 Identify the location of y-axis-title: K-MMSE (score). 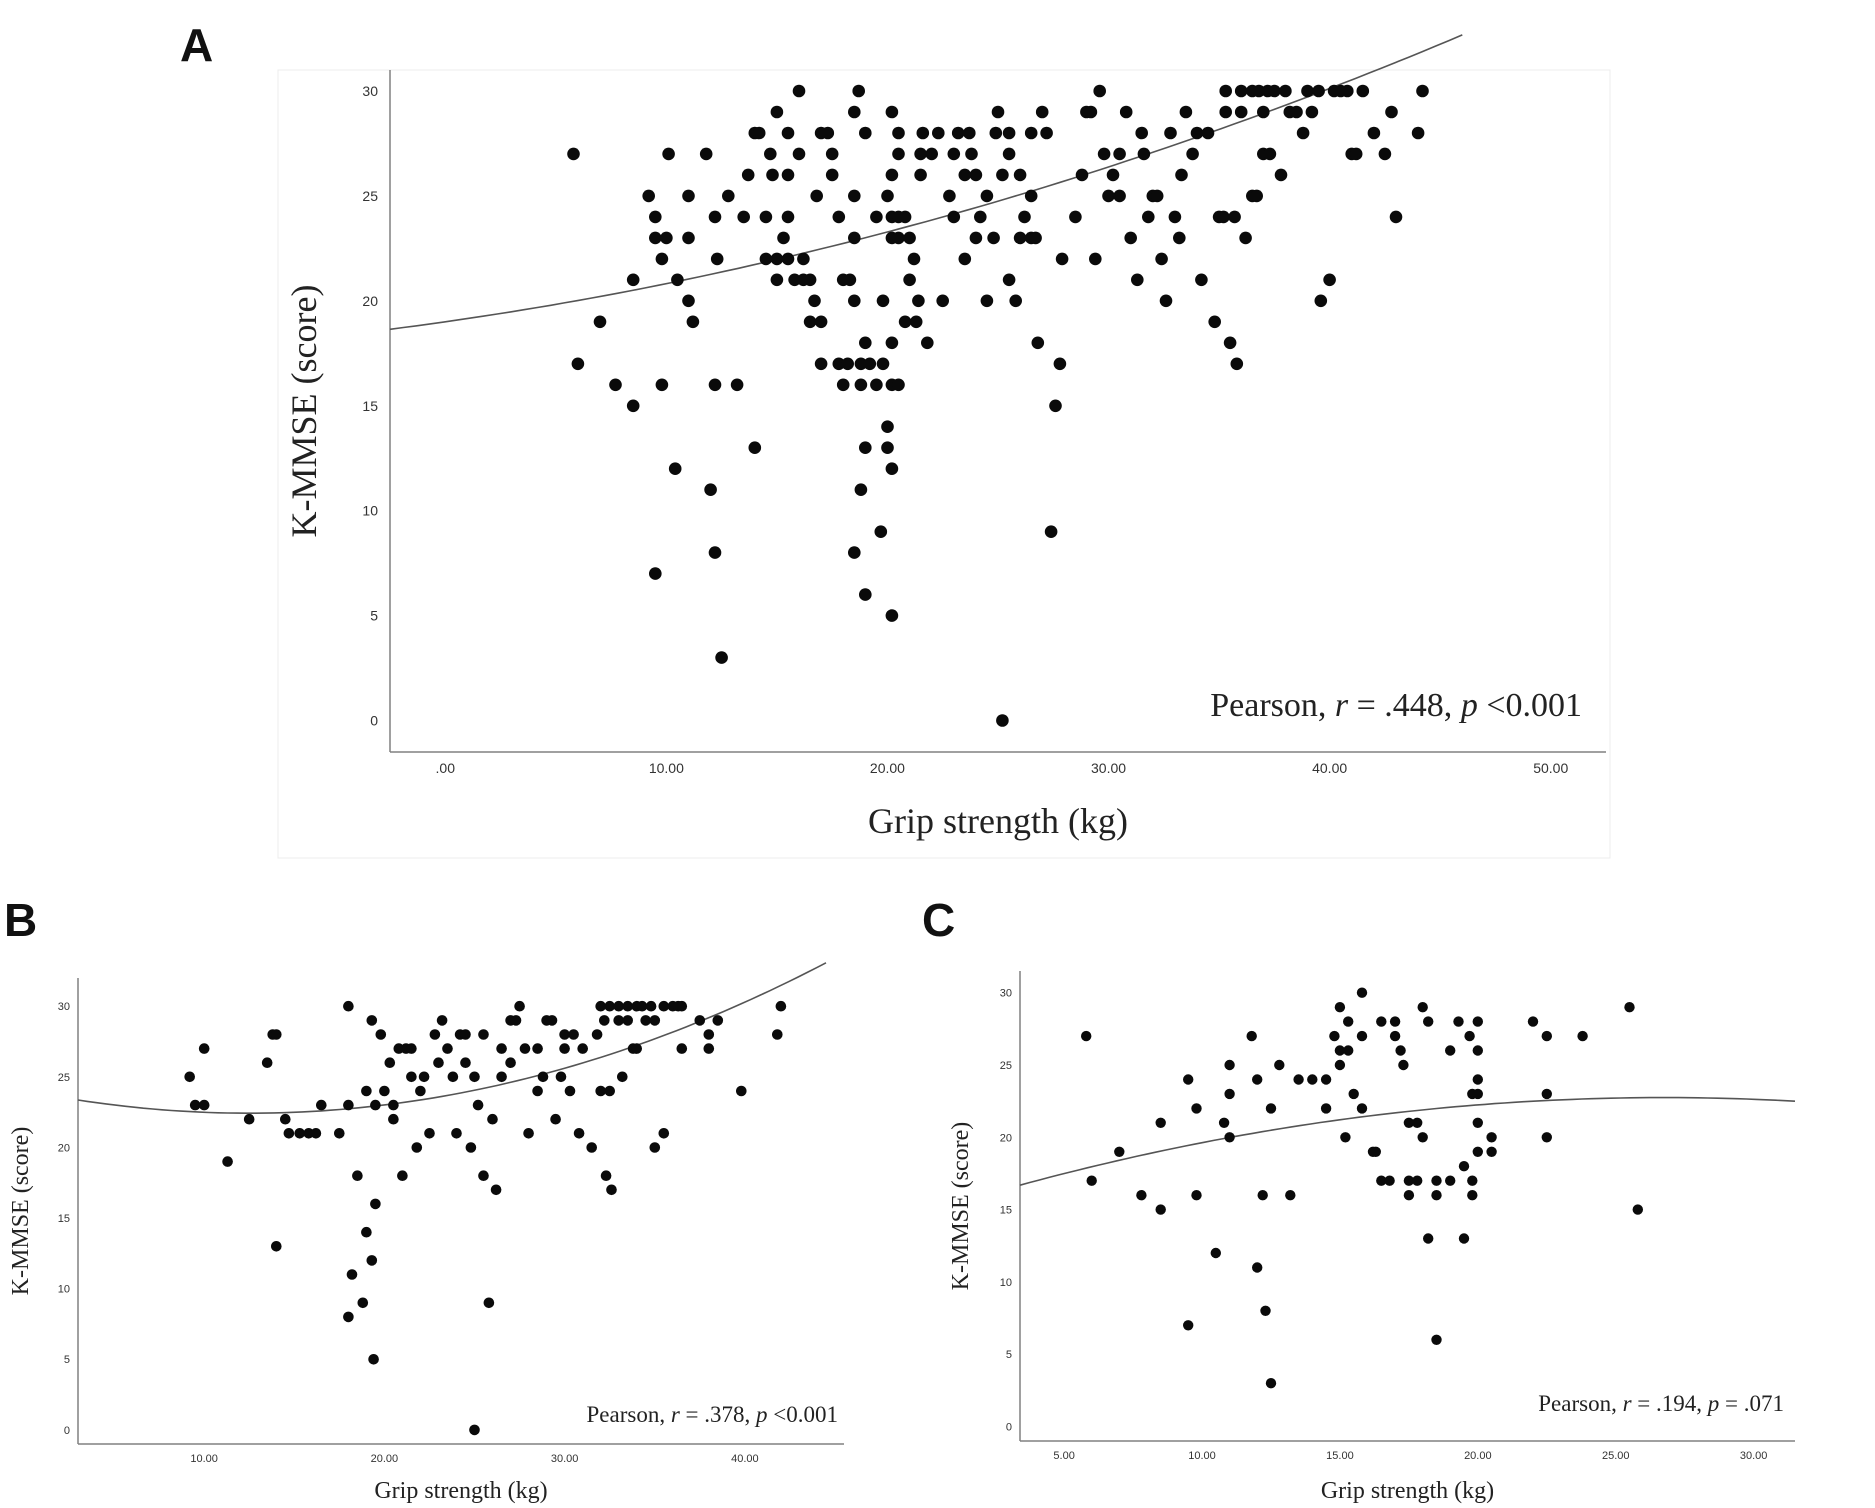
(961, 1206).